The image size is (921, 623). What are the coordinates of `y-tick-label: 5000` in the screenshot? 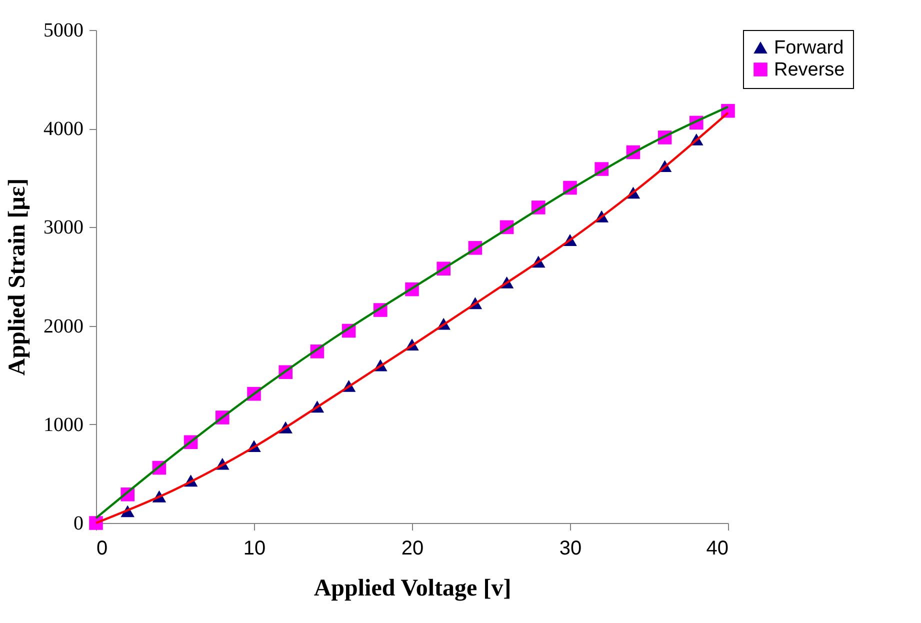 It's located at (64, 31).